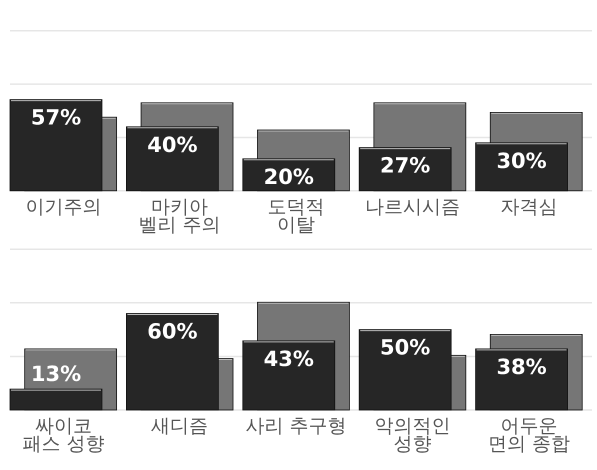 Image resolution: width=597 pixels, height=470 pixels. What do you see at coordinates (529, 207) in the screenshot?
I see `x-tick-label: 자격심` at bounding box center [529, 207].